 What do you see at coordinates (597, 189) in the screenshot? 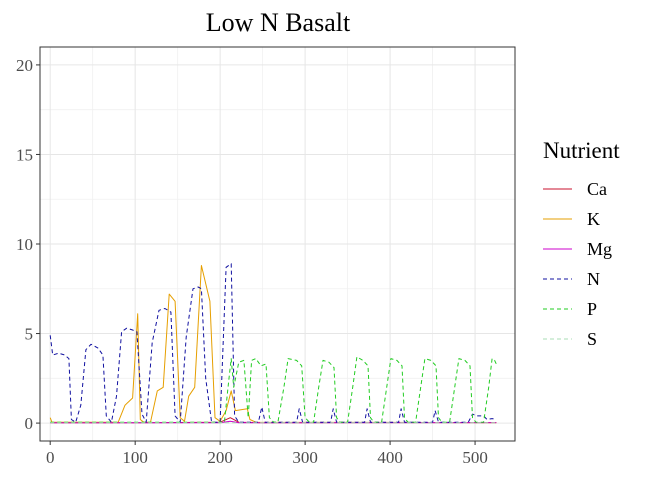
I see `legend-label-ca: Ca` at bounding box center [597, 189].